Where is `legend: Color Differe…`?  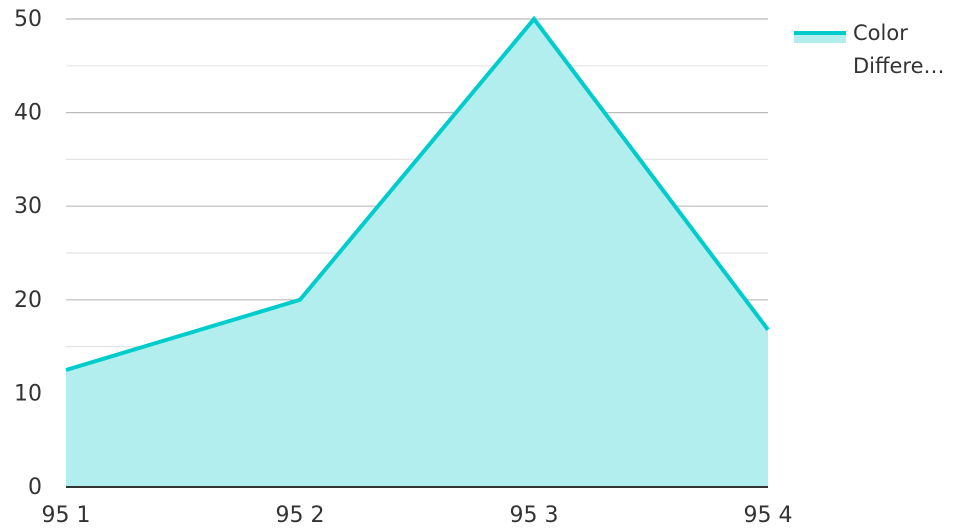 legend: Color Differe… is located at coordinates (869, 49).